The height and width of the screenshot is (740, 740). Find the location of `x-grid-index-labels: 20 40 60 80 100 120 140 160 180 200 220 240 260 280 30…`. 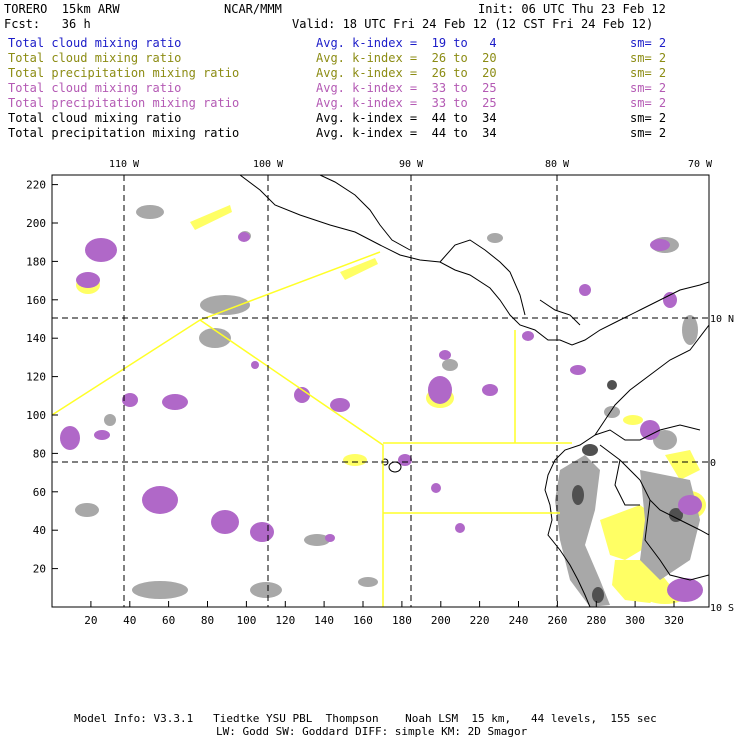

x-grid-index-labels: 20 40 60 80 100 120 140 160 180 200 220 240 260 280 30… is located at coordinates (384, 620).